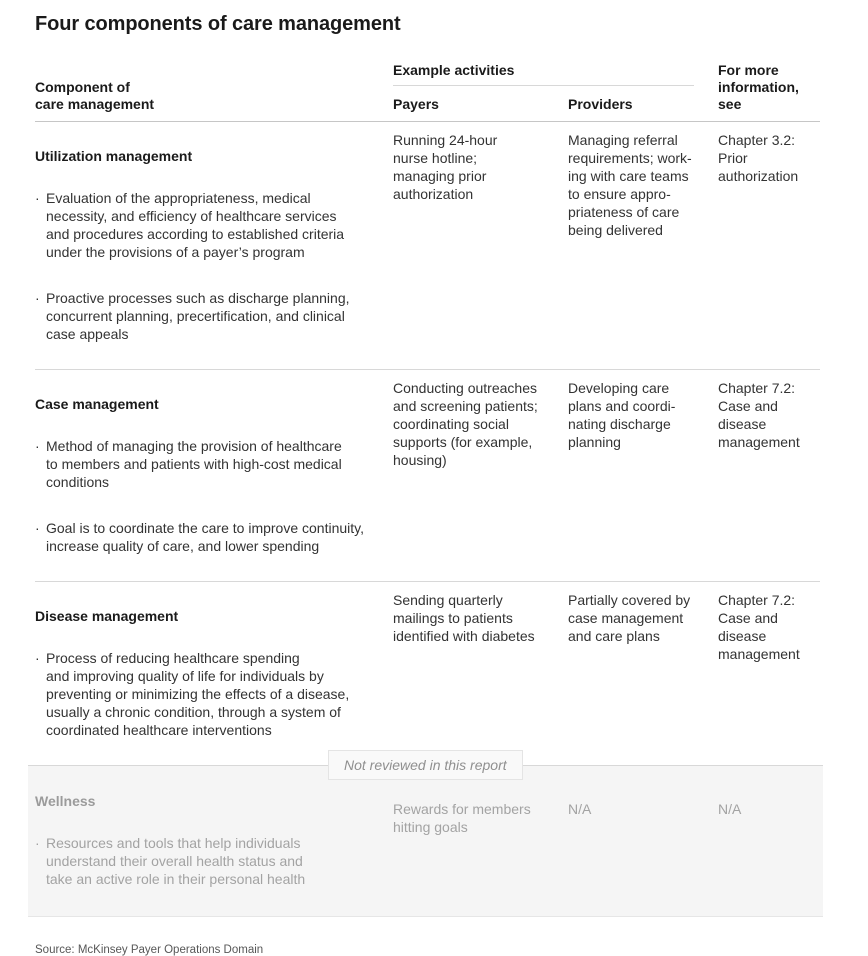  Describe the element at coordinates (580, 809) in the screenshot. I see `providers-cell: N/A` at that location.